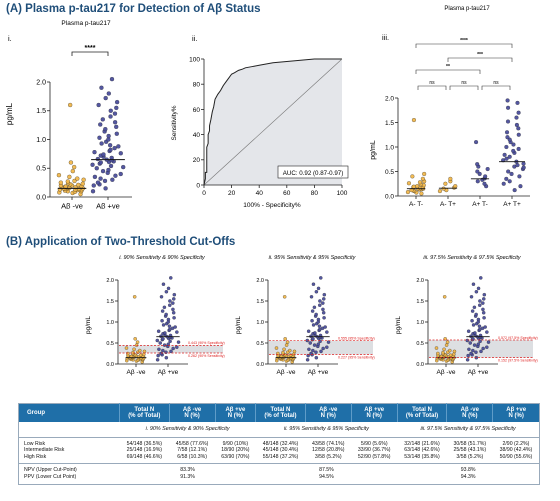 Image resolution: width=560 pixels, height=501 pixels. I want to click on cutoff-label: 0.152 (97.5% Sensitivity), so click(518, 361).